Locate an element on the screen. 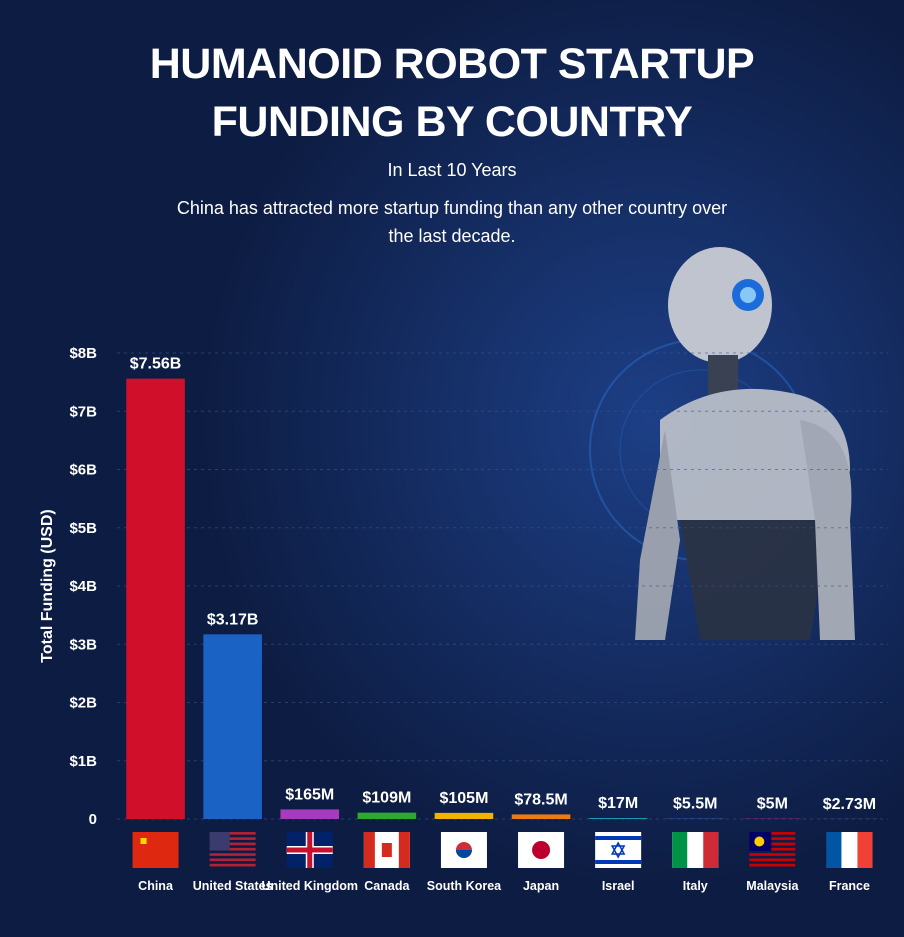  robot-illustration is located at coordinates (722, 443).